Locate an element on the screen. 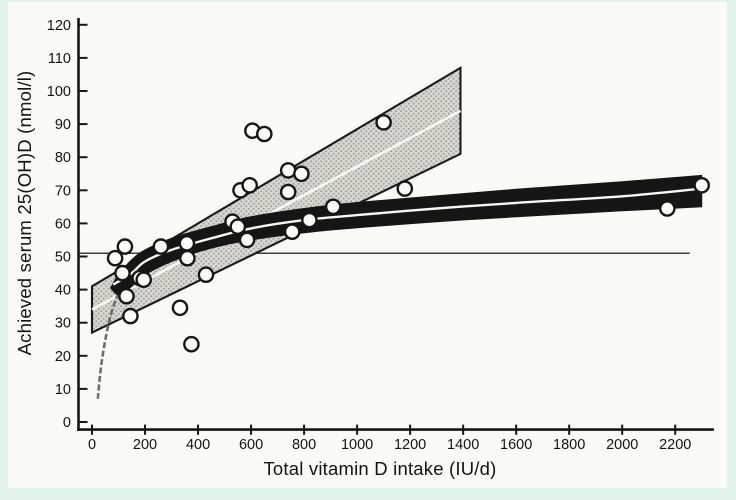 This screenshot has width=736, height=500. x-tick-label: 2000 is located at coordinates (622, 445).